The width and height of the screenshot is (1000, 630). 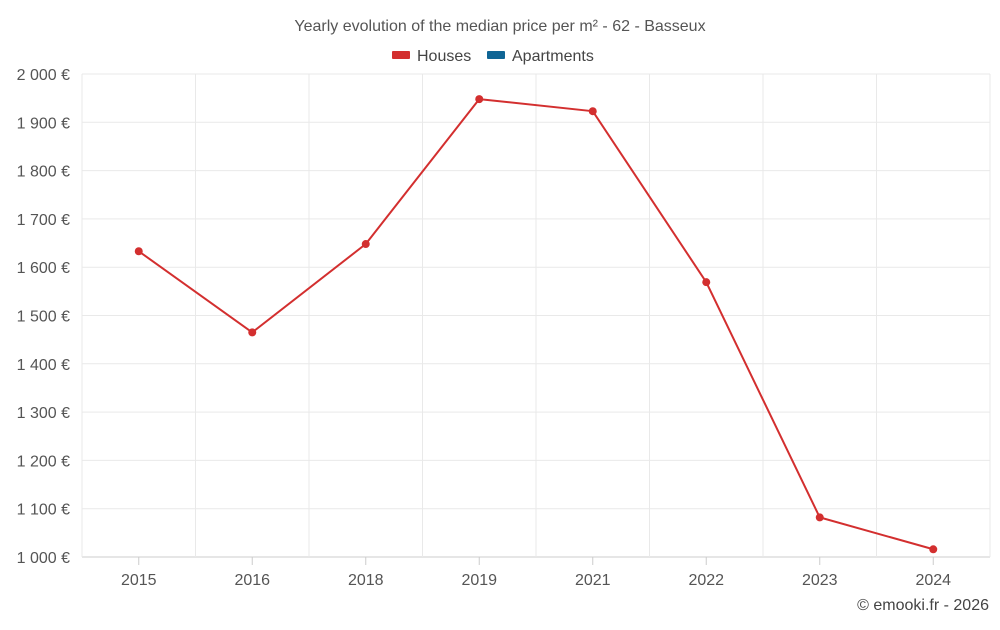 I want to click on x-tick-label: 2024, so click(x=933, y=580).